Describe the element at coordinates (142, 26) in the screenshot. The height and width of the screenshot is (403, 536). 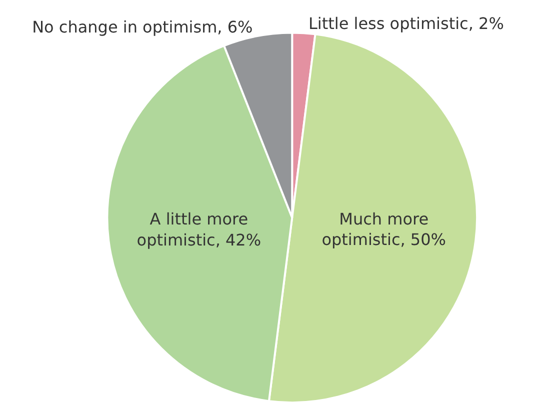
I see `slice-label: No change in optimism, 6%` at that location.